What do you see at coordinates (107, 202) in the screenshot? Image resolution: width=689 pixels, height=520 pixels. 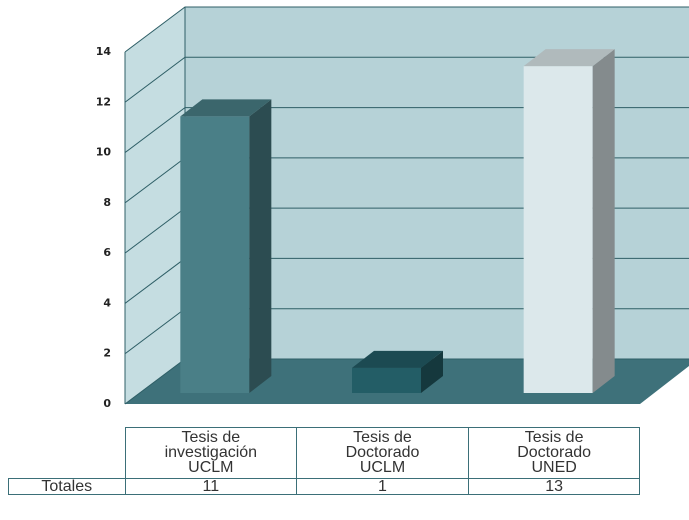 I see `y-tick-label: 8` at bounding box center [107, 202].